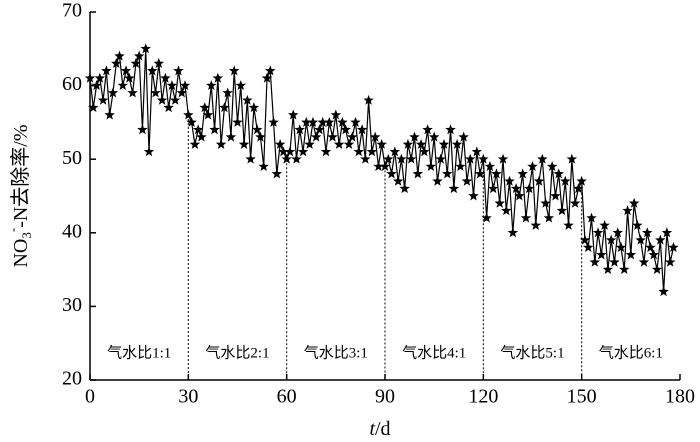 Image resolution: width=700 pixels, height=442 pixels. I want to click on y-tick-label: 60, so click(72, 84).